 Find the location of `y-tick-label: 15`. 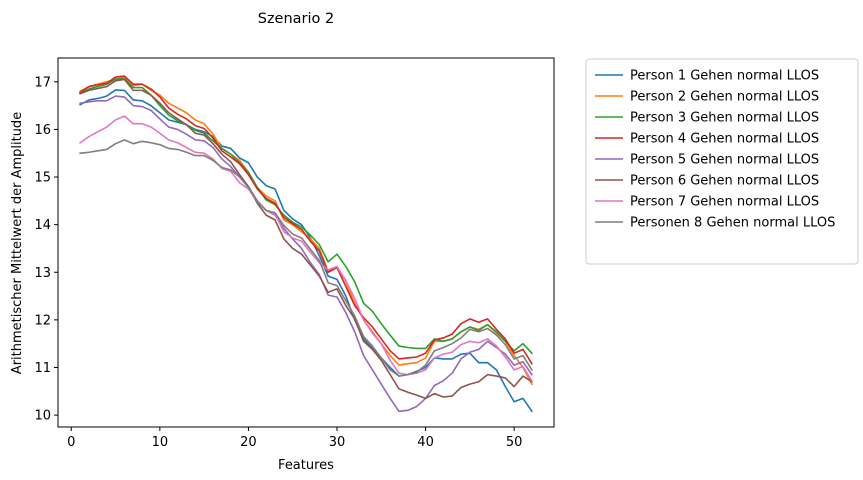

y-tick-label: 15 is located at coordinates (42, 178).